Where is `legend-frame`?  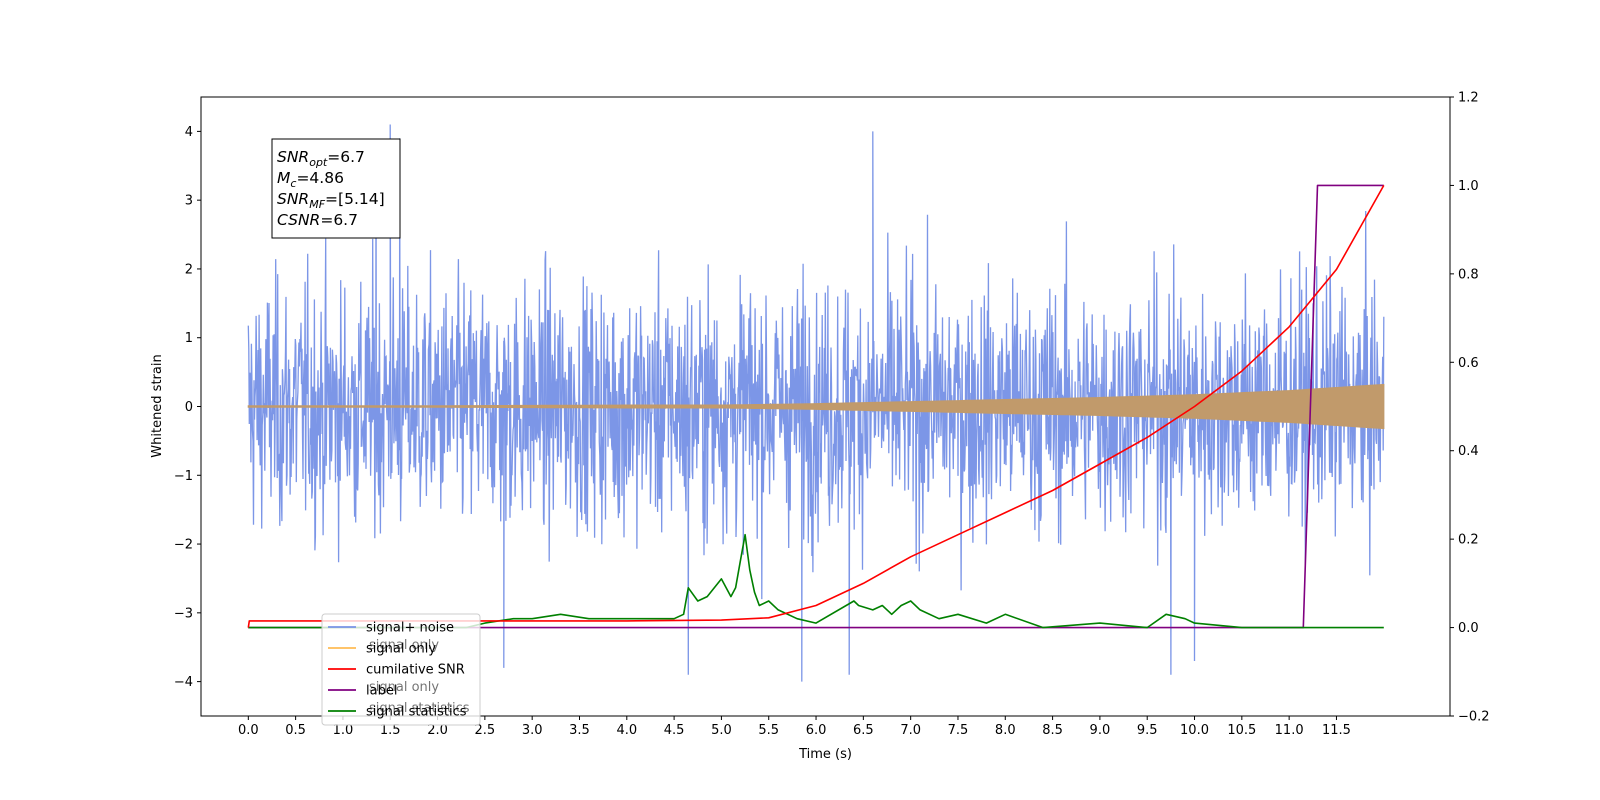 legend-frame is located at coordinates (401, 669).